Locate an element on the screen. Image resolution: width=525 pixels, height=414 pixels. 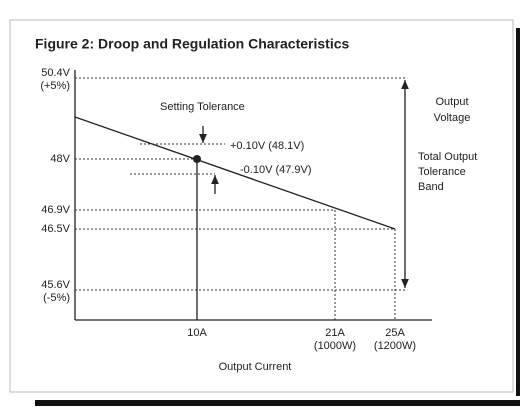
x-tick-label: 10A is located at coordinates (197, 333).